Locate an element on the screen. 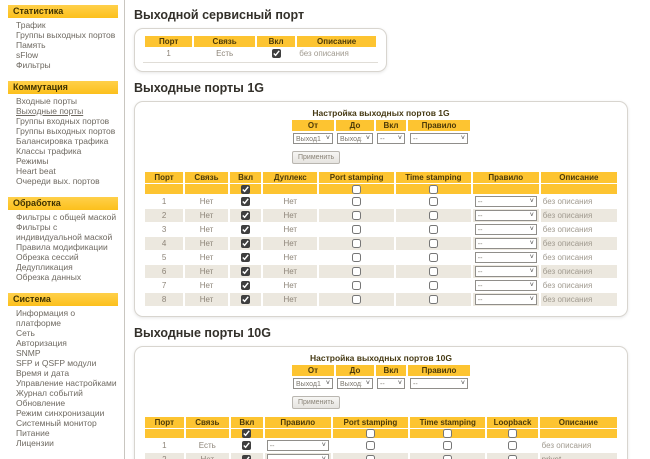 Image resolution: width=650 pixels, height=459 pixels. sidebar-item: Память is located at coordinates (31, 45).